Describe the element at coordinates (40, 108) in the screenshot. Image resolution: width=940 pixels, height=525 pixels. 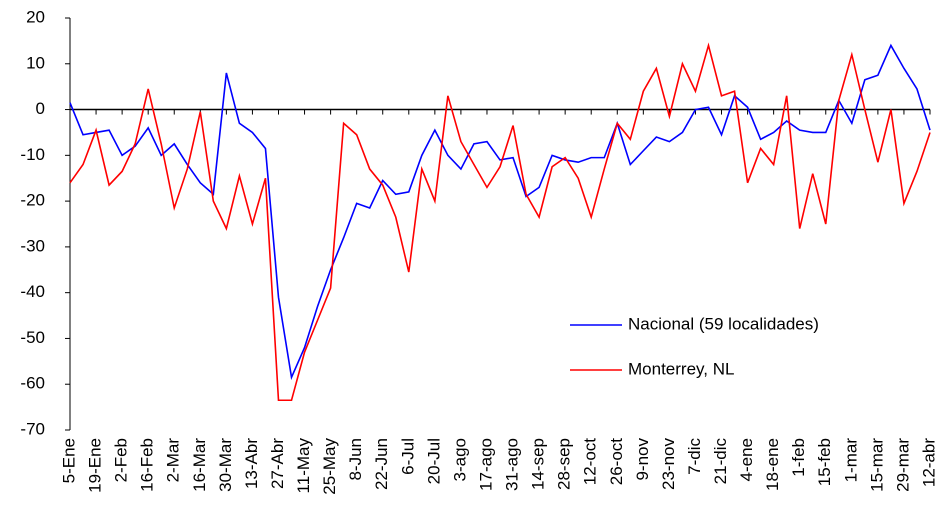
I see `y-tick-label: 0` at that location.